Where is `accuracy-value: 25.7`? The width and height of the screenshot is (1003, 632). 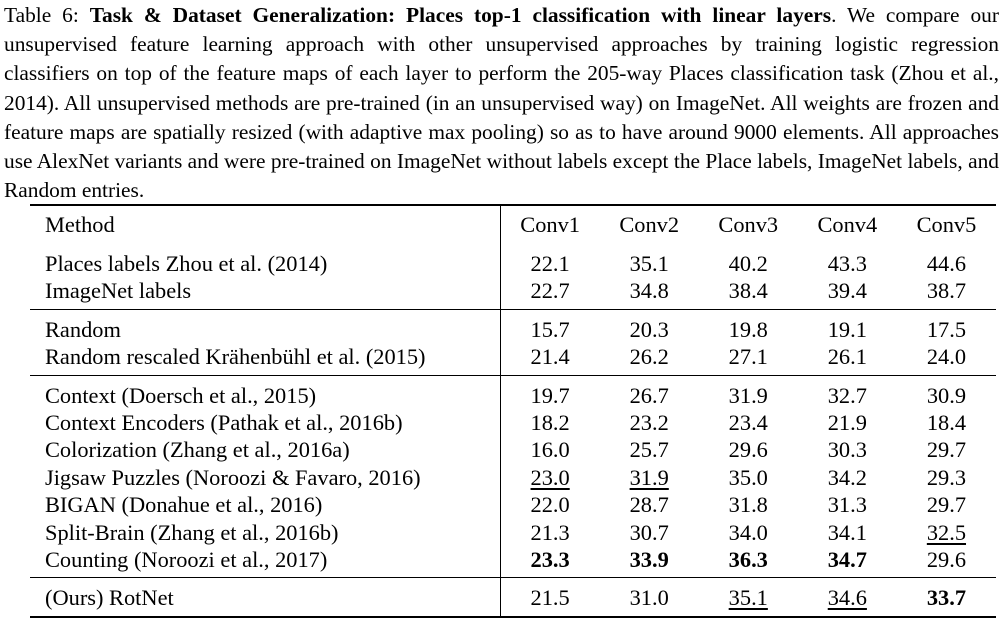
accuracy-value: 25.7 is located at coordinates (649, 450).